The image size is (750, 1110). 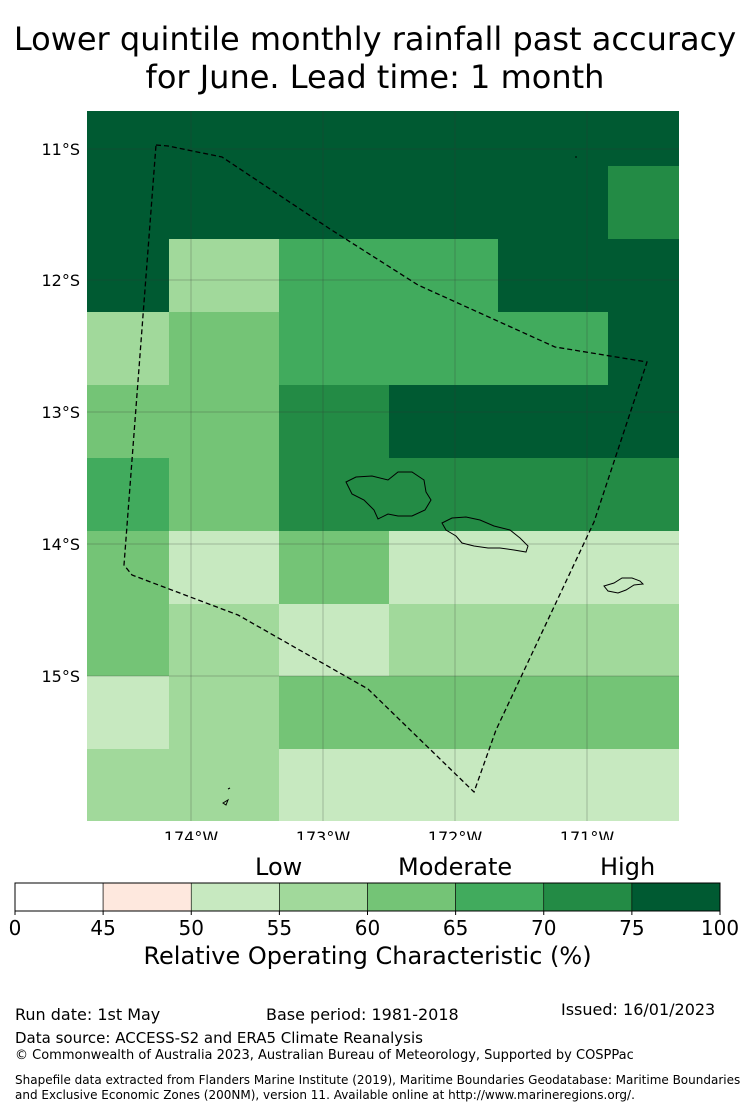 What do you see at coordinates (279, 928) in the screenshot?
I see `colorbar-tick-label: 55` at bounding box center [279, 928].